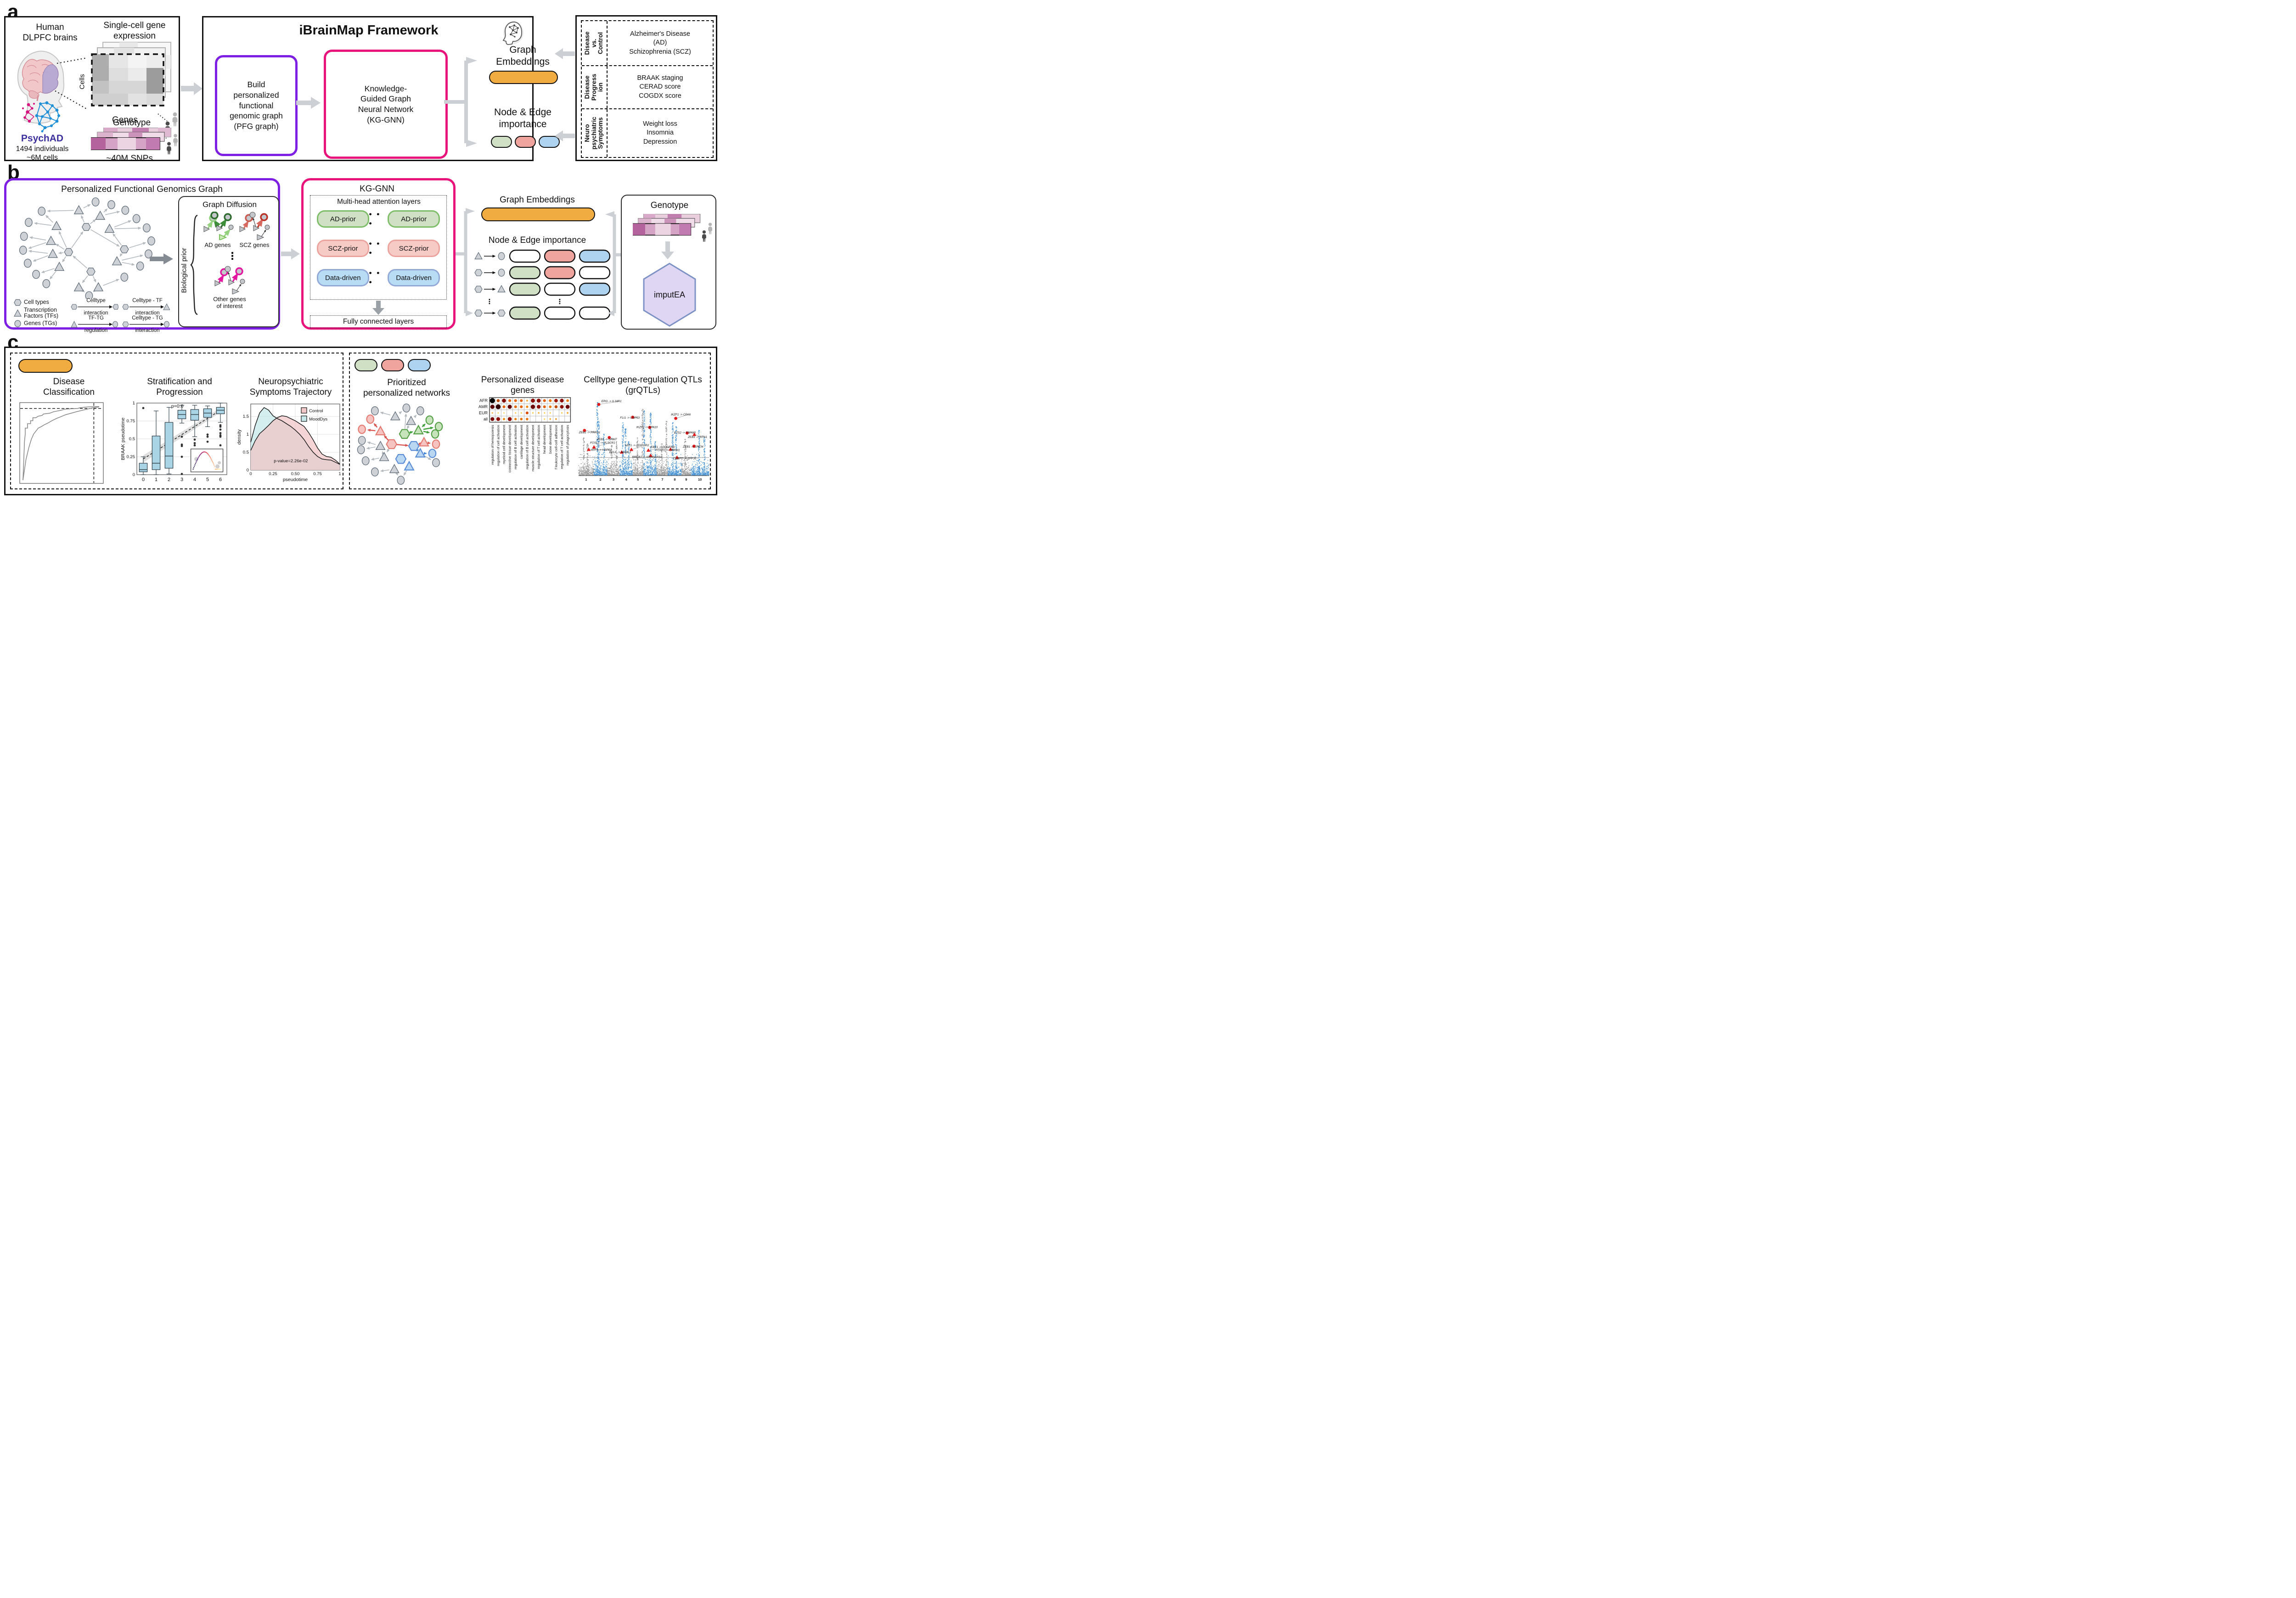 This screenshot has width=2296, height=1598. I want to click on biological-prior-label: Biological prior, so click(184, 270).